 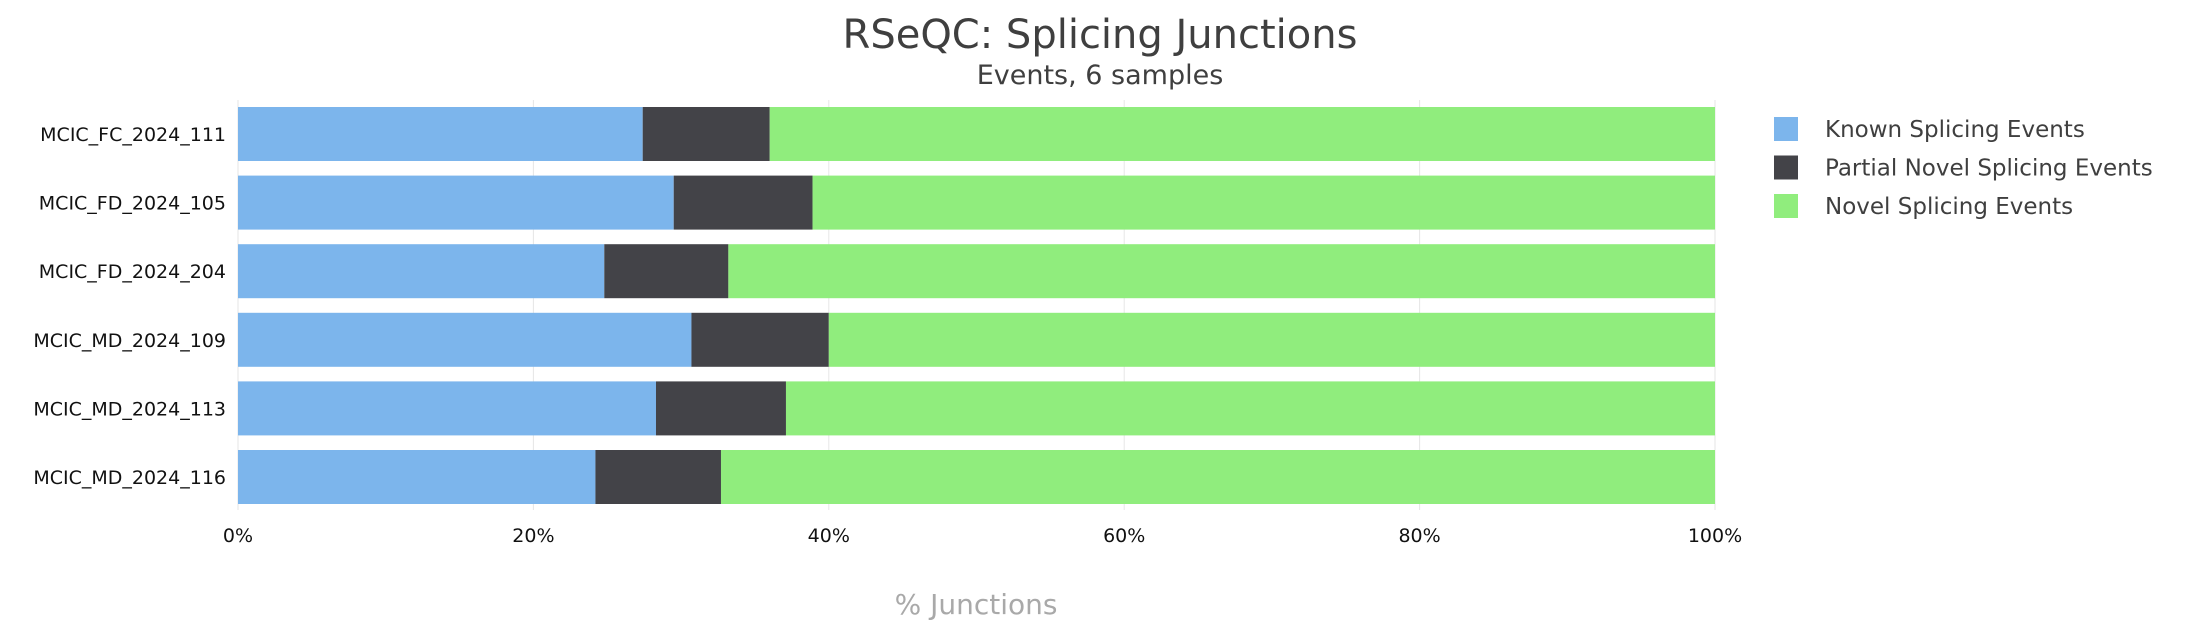 What do you see at coordinates (129, 341) in the screenshot?
I see `category-label: MCIC_MD_2024_109` at bounding box center [129, 341].